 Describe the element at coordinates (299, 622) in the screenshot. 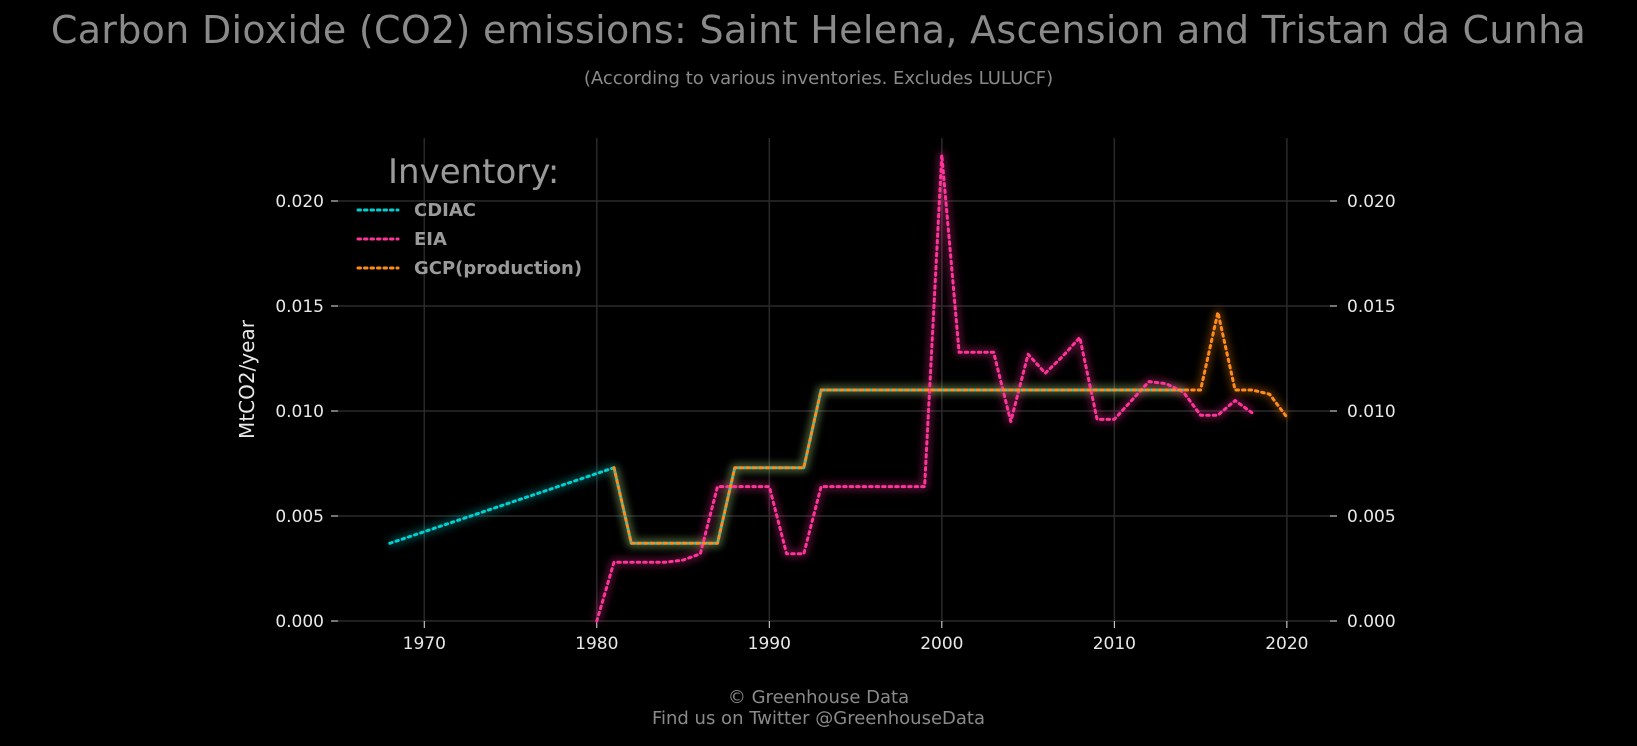

I see `y-tick-label-left: 0.000` at that location.